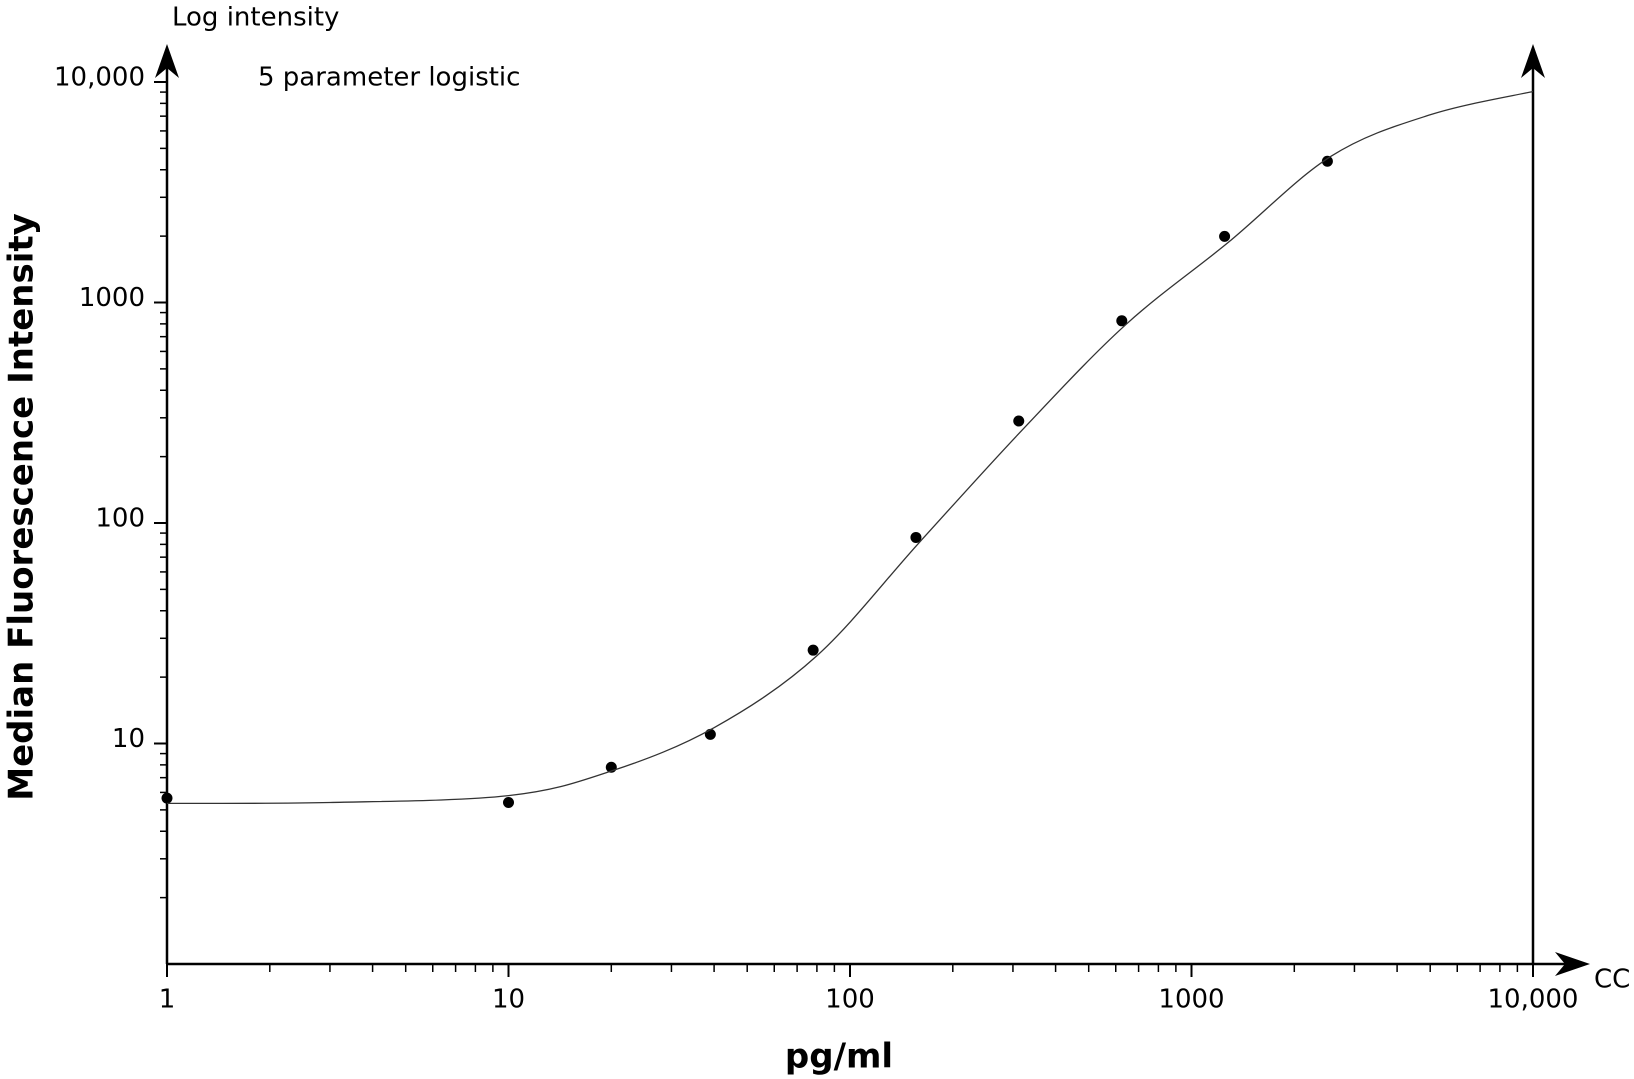  What do you see at coordinates (99, 78) in the screenshot?
I see `y-tick-label: 10,000` at bounding box center [99, 78].